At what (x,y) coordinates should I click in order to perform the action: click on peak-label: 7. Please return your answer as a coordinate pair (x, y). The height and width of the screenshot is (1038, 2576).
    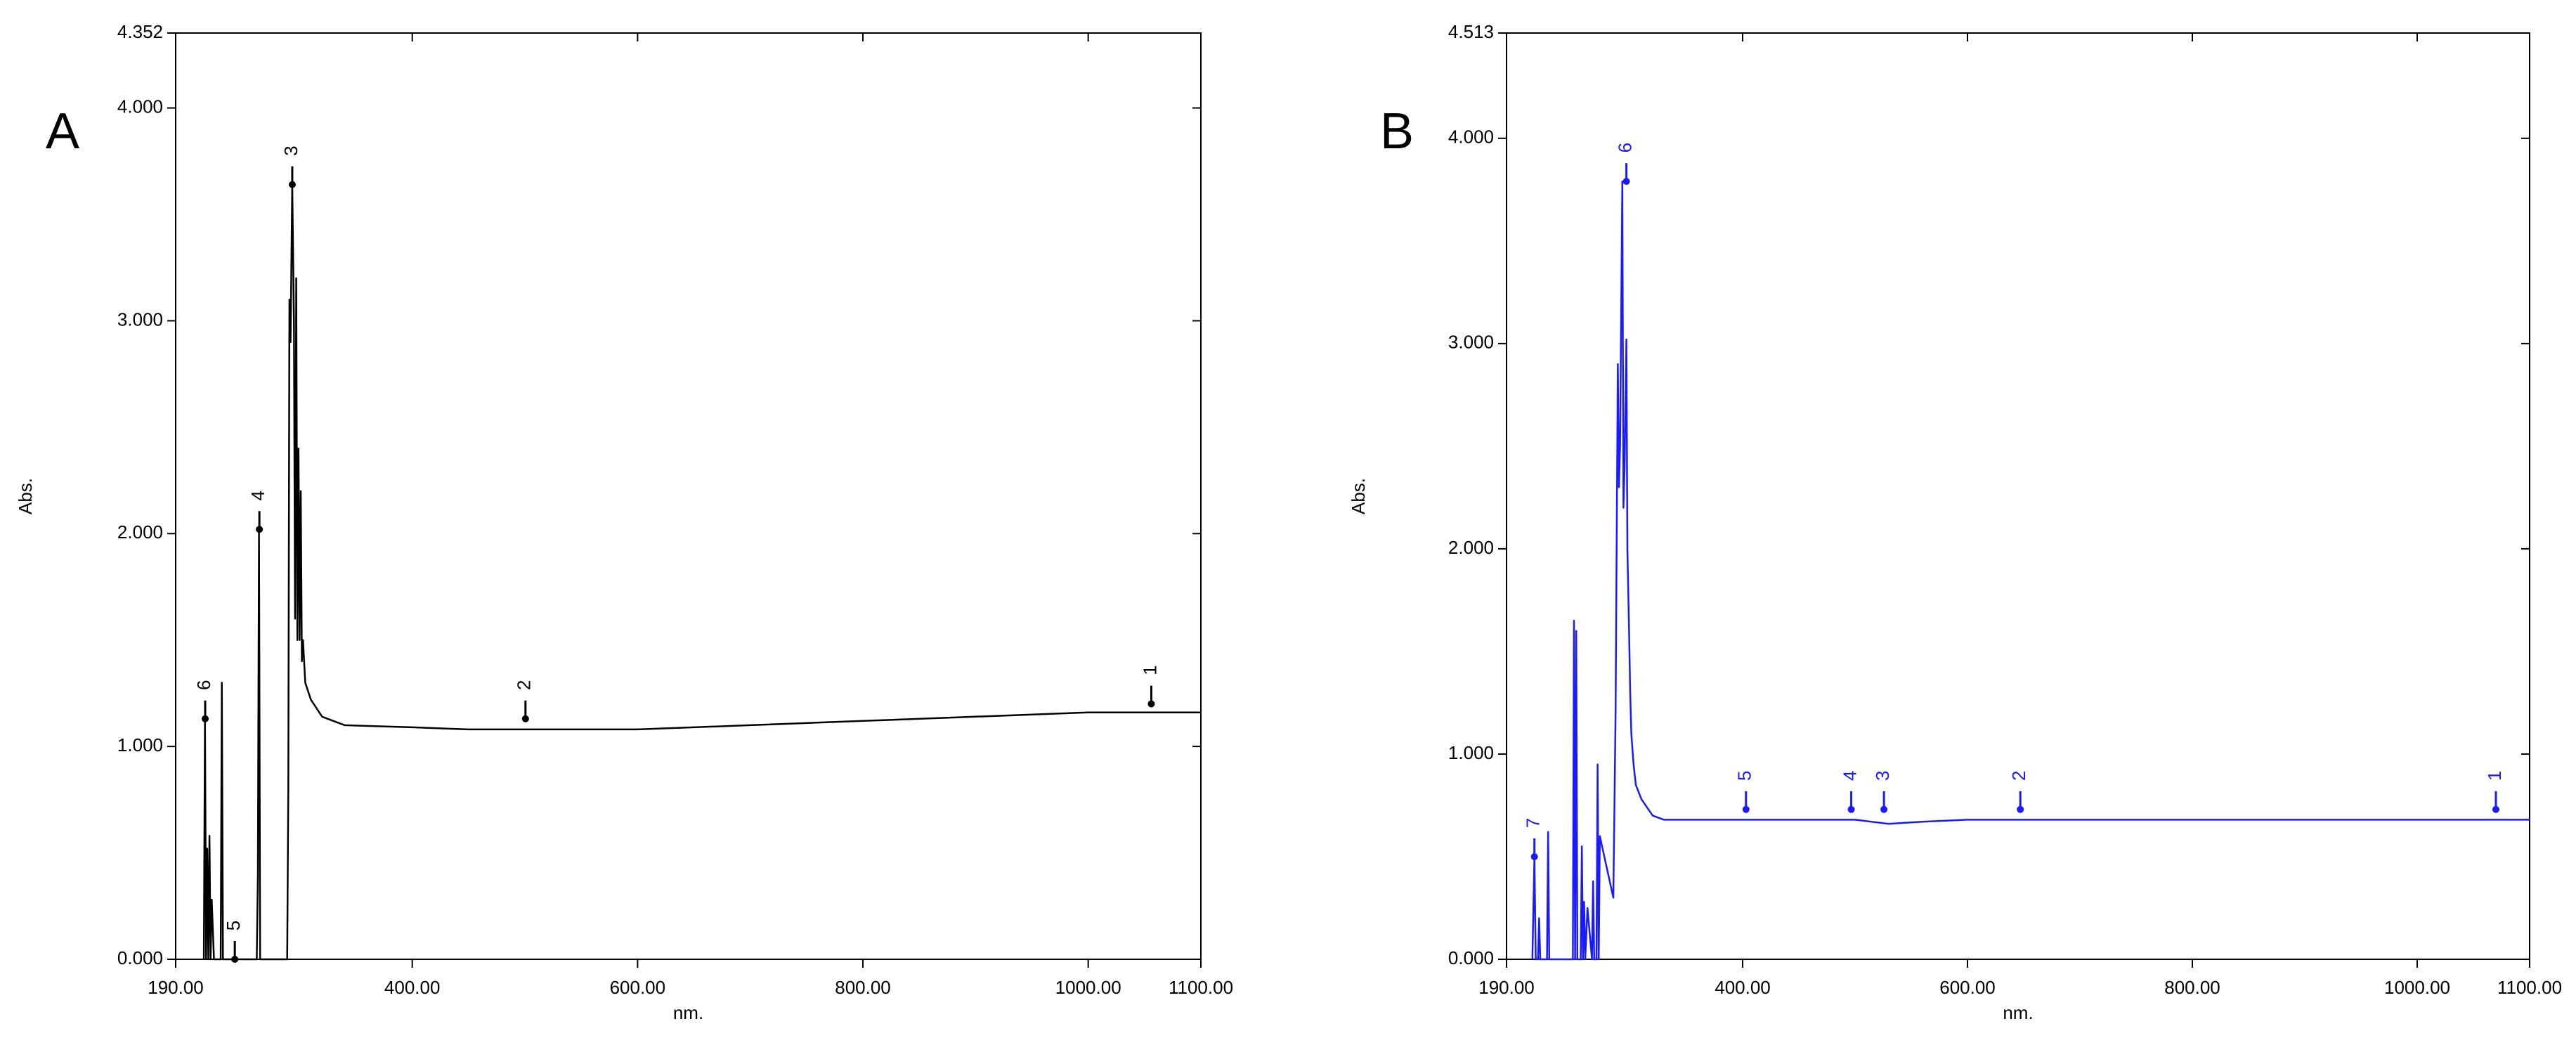
    Looking at the image, I should click on (1533, 823).